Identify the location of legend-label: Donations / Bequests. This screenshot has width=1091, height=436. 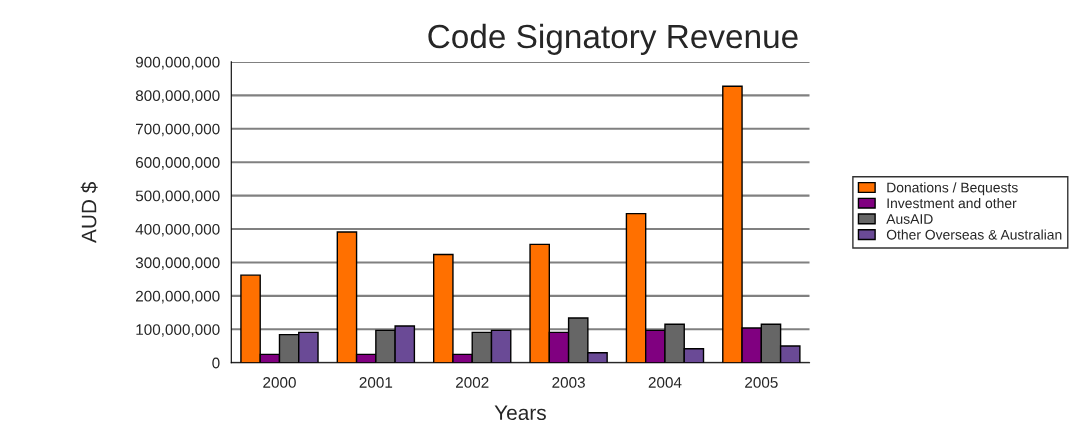
(952, 189).